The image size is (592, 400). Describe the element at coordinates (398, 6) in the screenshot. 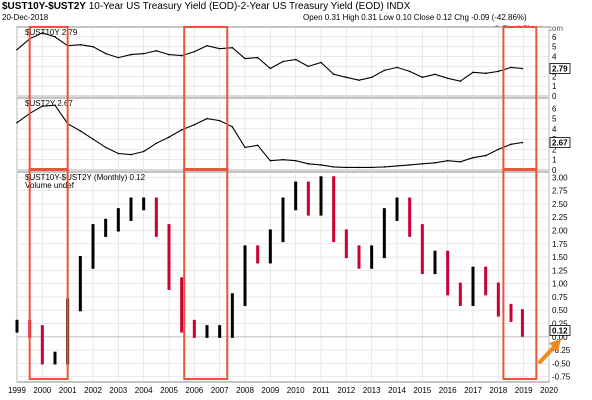

I see `exchange-label: INDX` at that location.